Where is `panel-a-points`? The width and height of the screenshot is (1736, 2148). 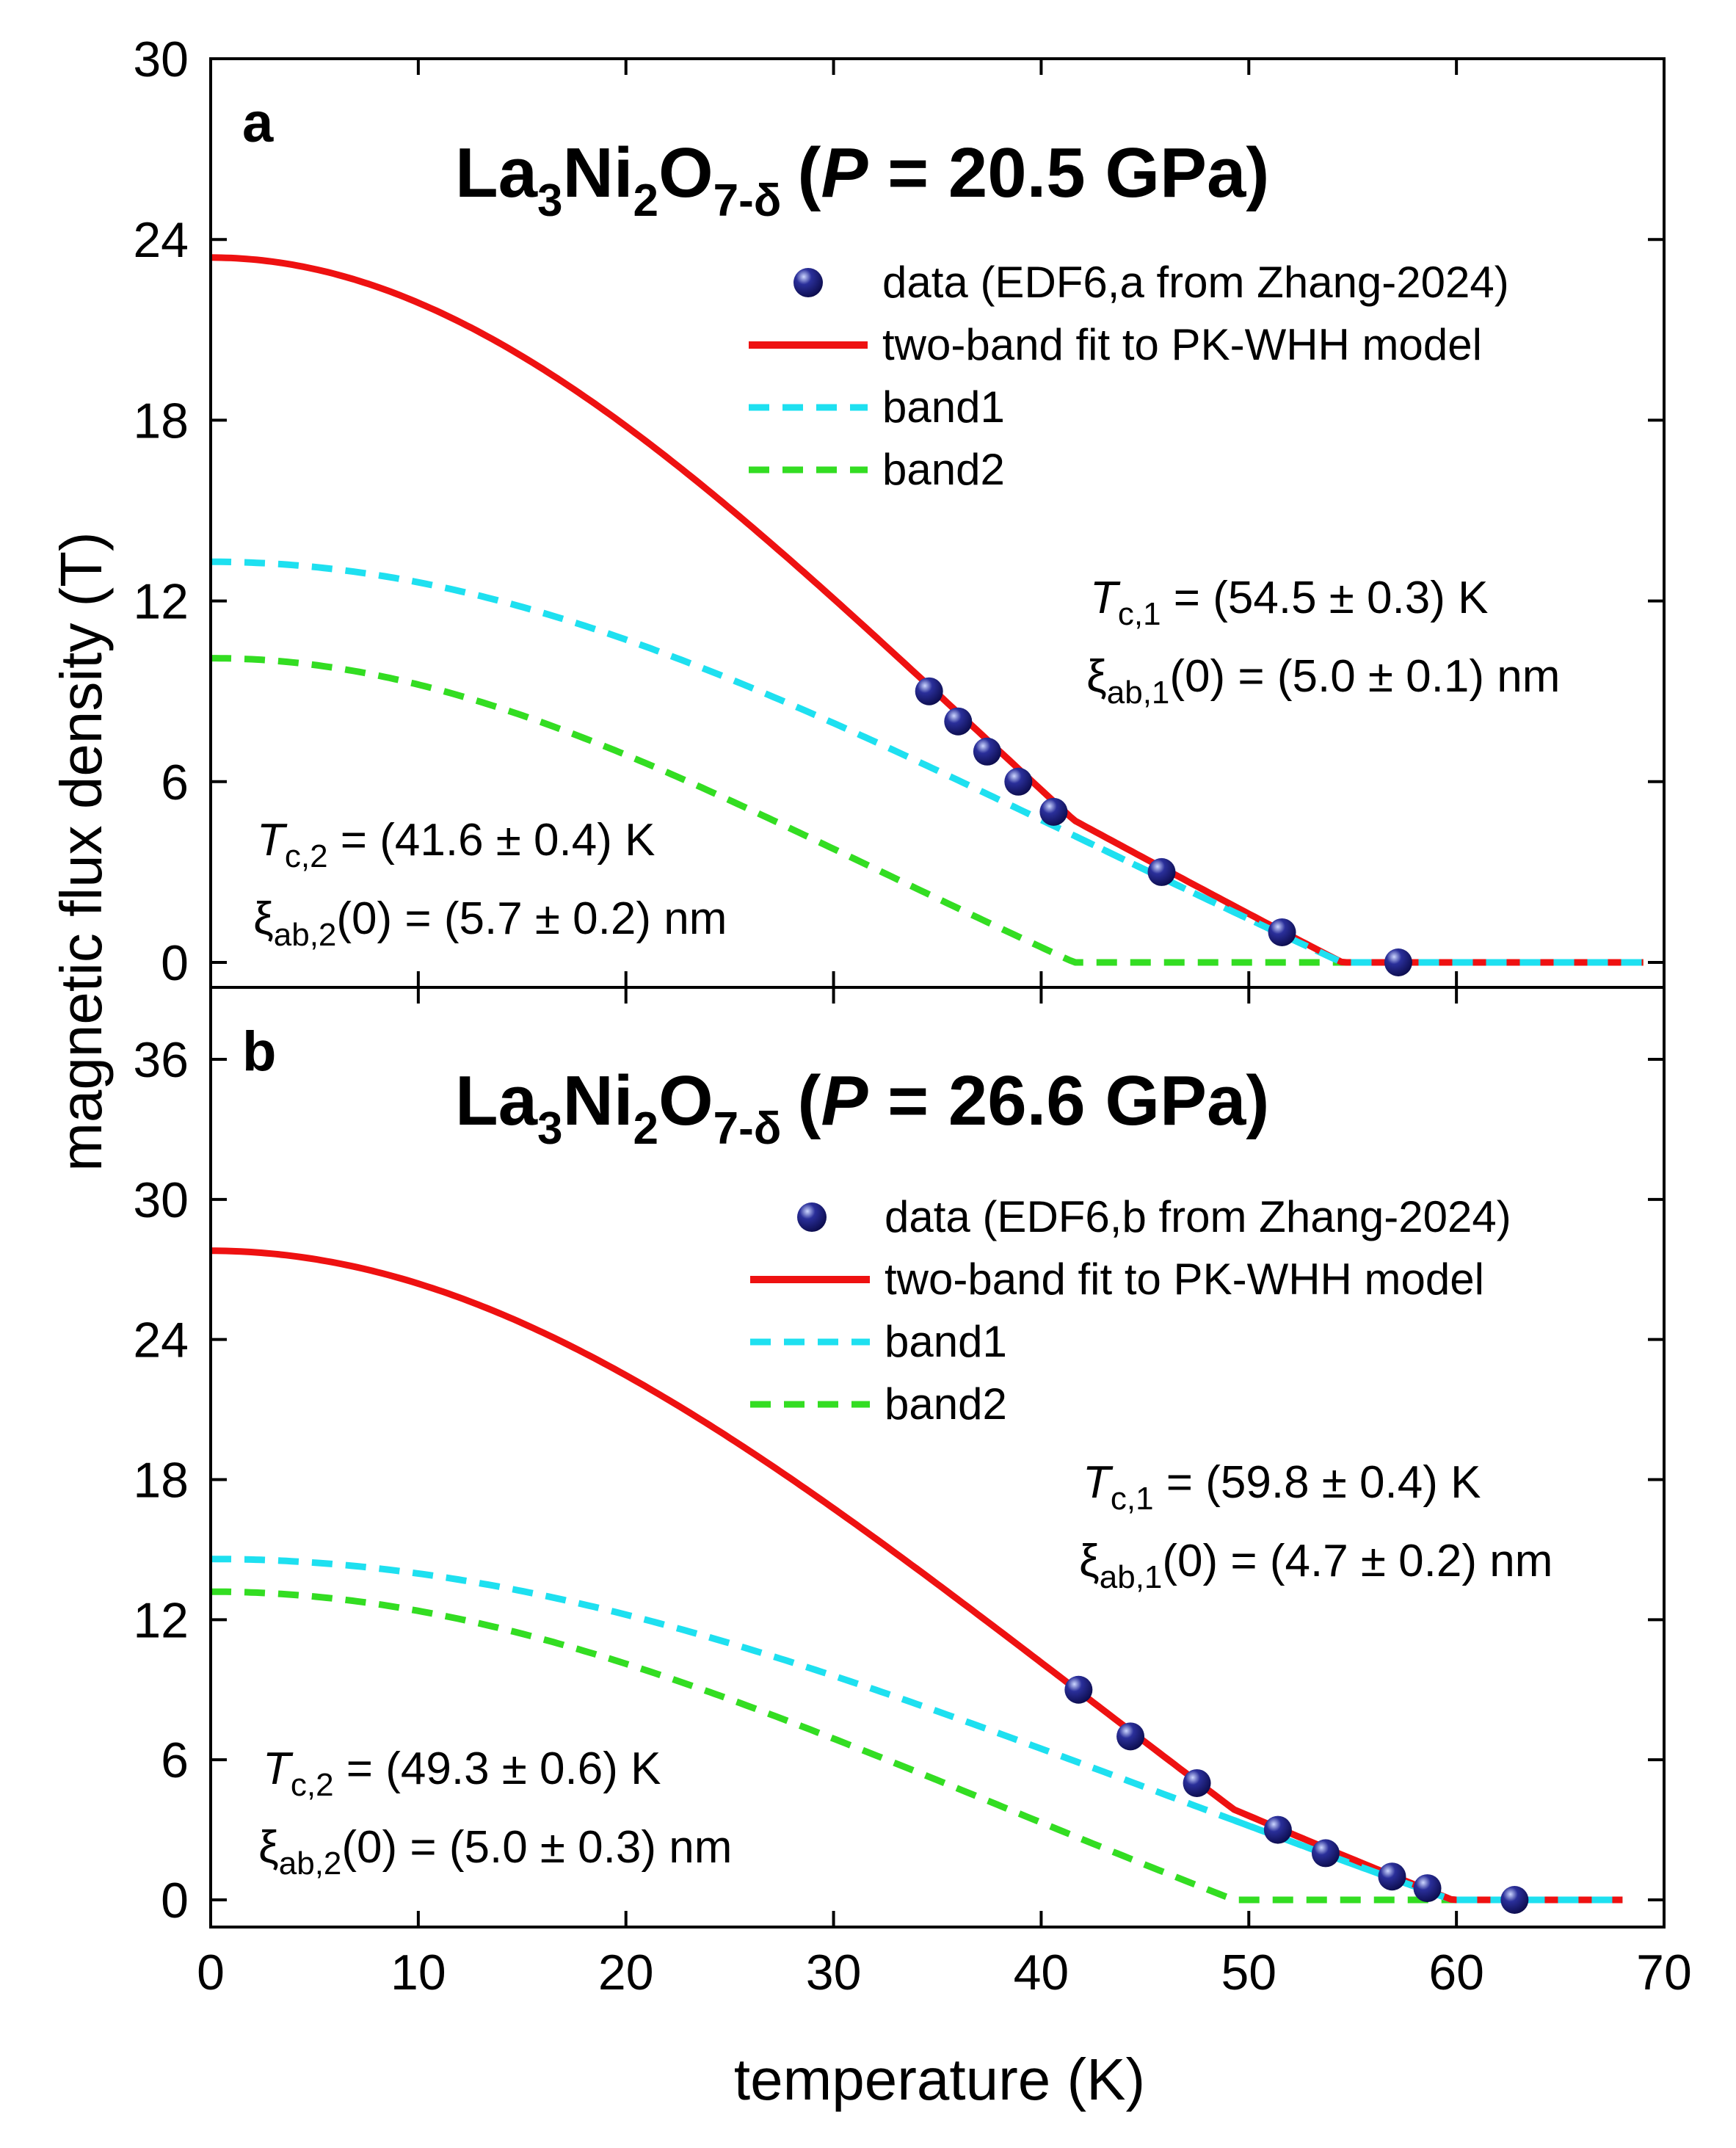
panel-a-points is located at coordinates (1163, 826).